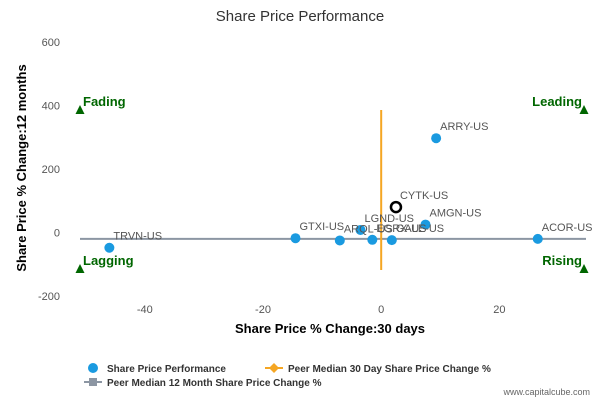  What do you see at coordinates (80, 109) in the screenshot?
I see `fading-triangle-icon` at bounding box center [80, 109].